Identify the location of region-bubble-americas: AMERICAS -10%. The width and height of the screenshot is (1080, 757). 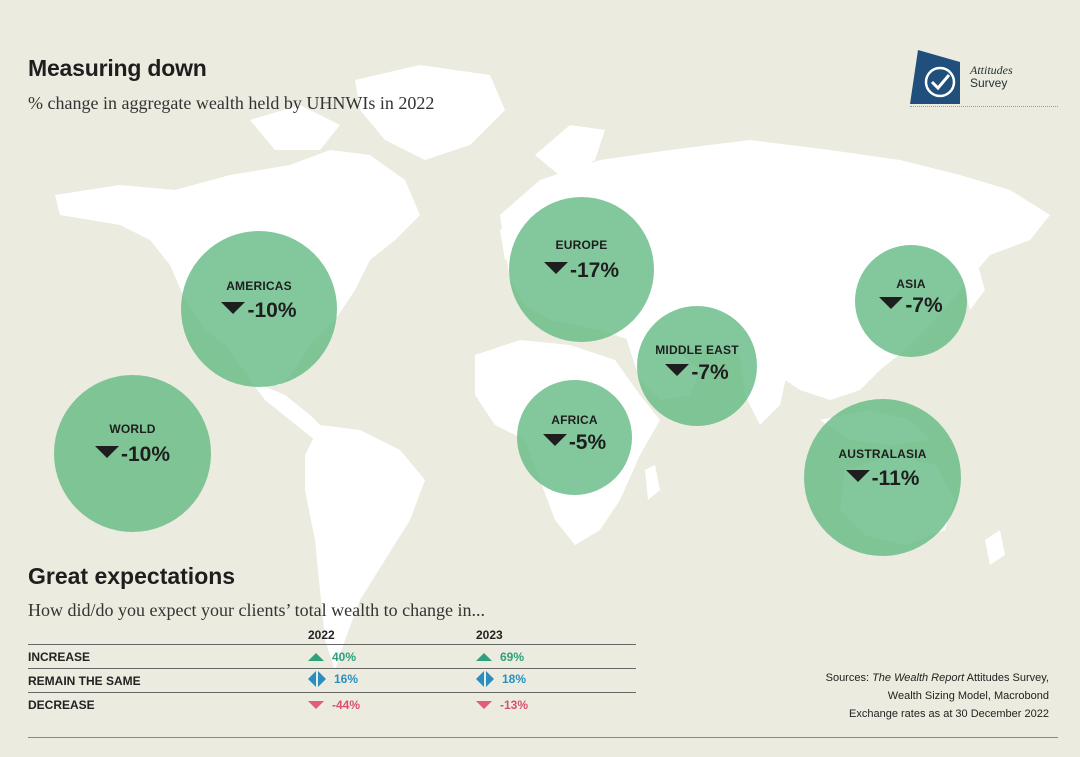
(259, 309).